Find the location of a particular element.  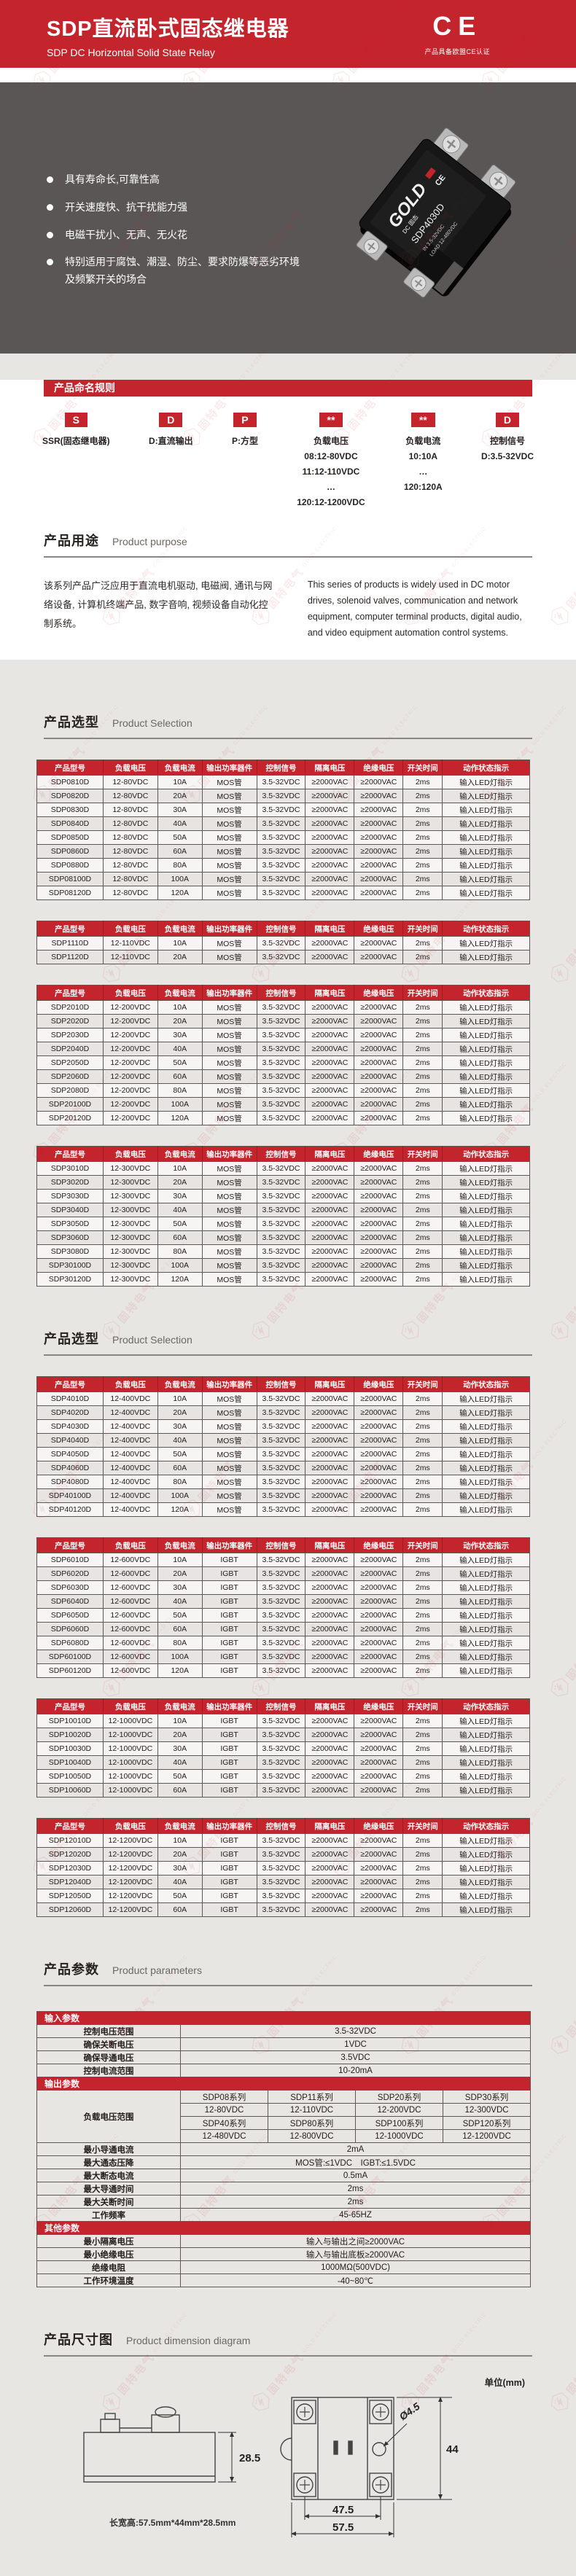

section-title-cn: 产品选型 is located at coordinates (71, 722).